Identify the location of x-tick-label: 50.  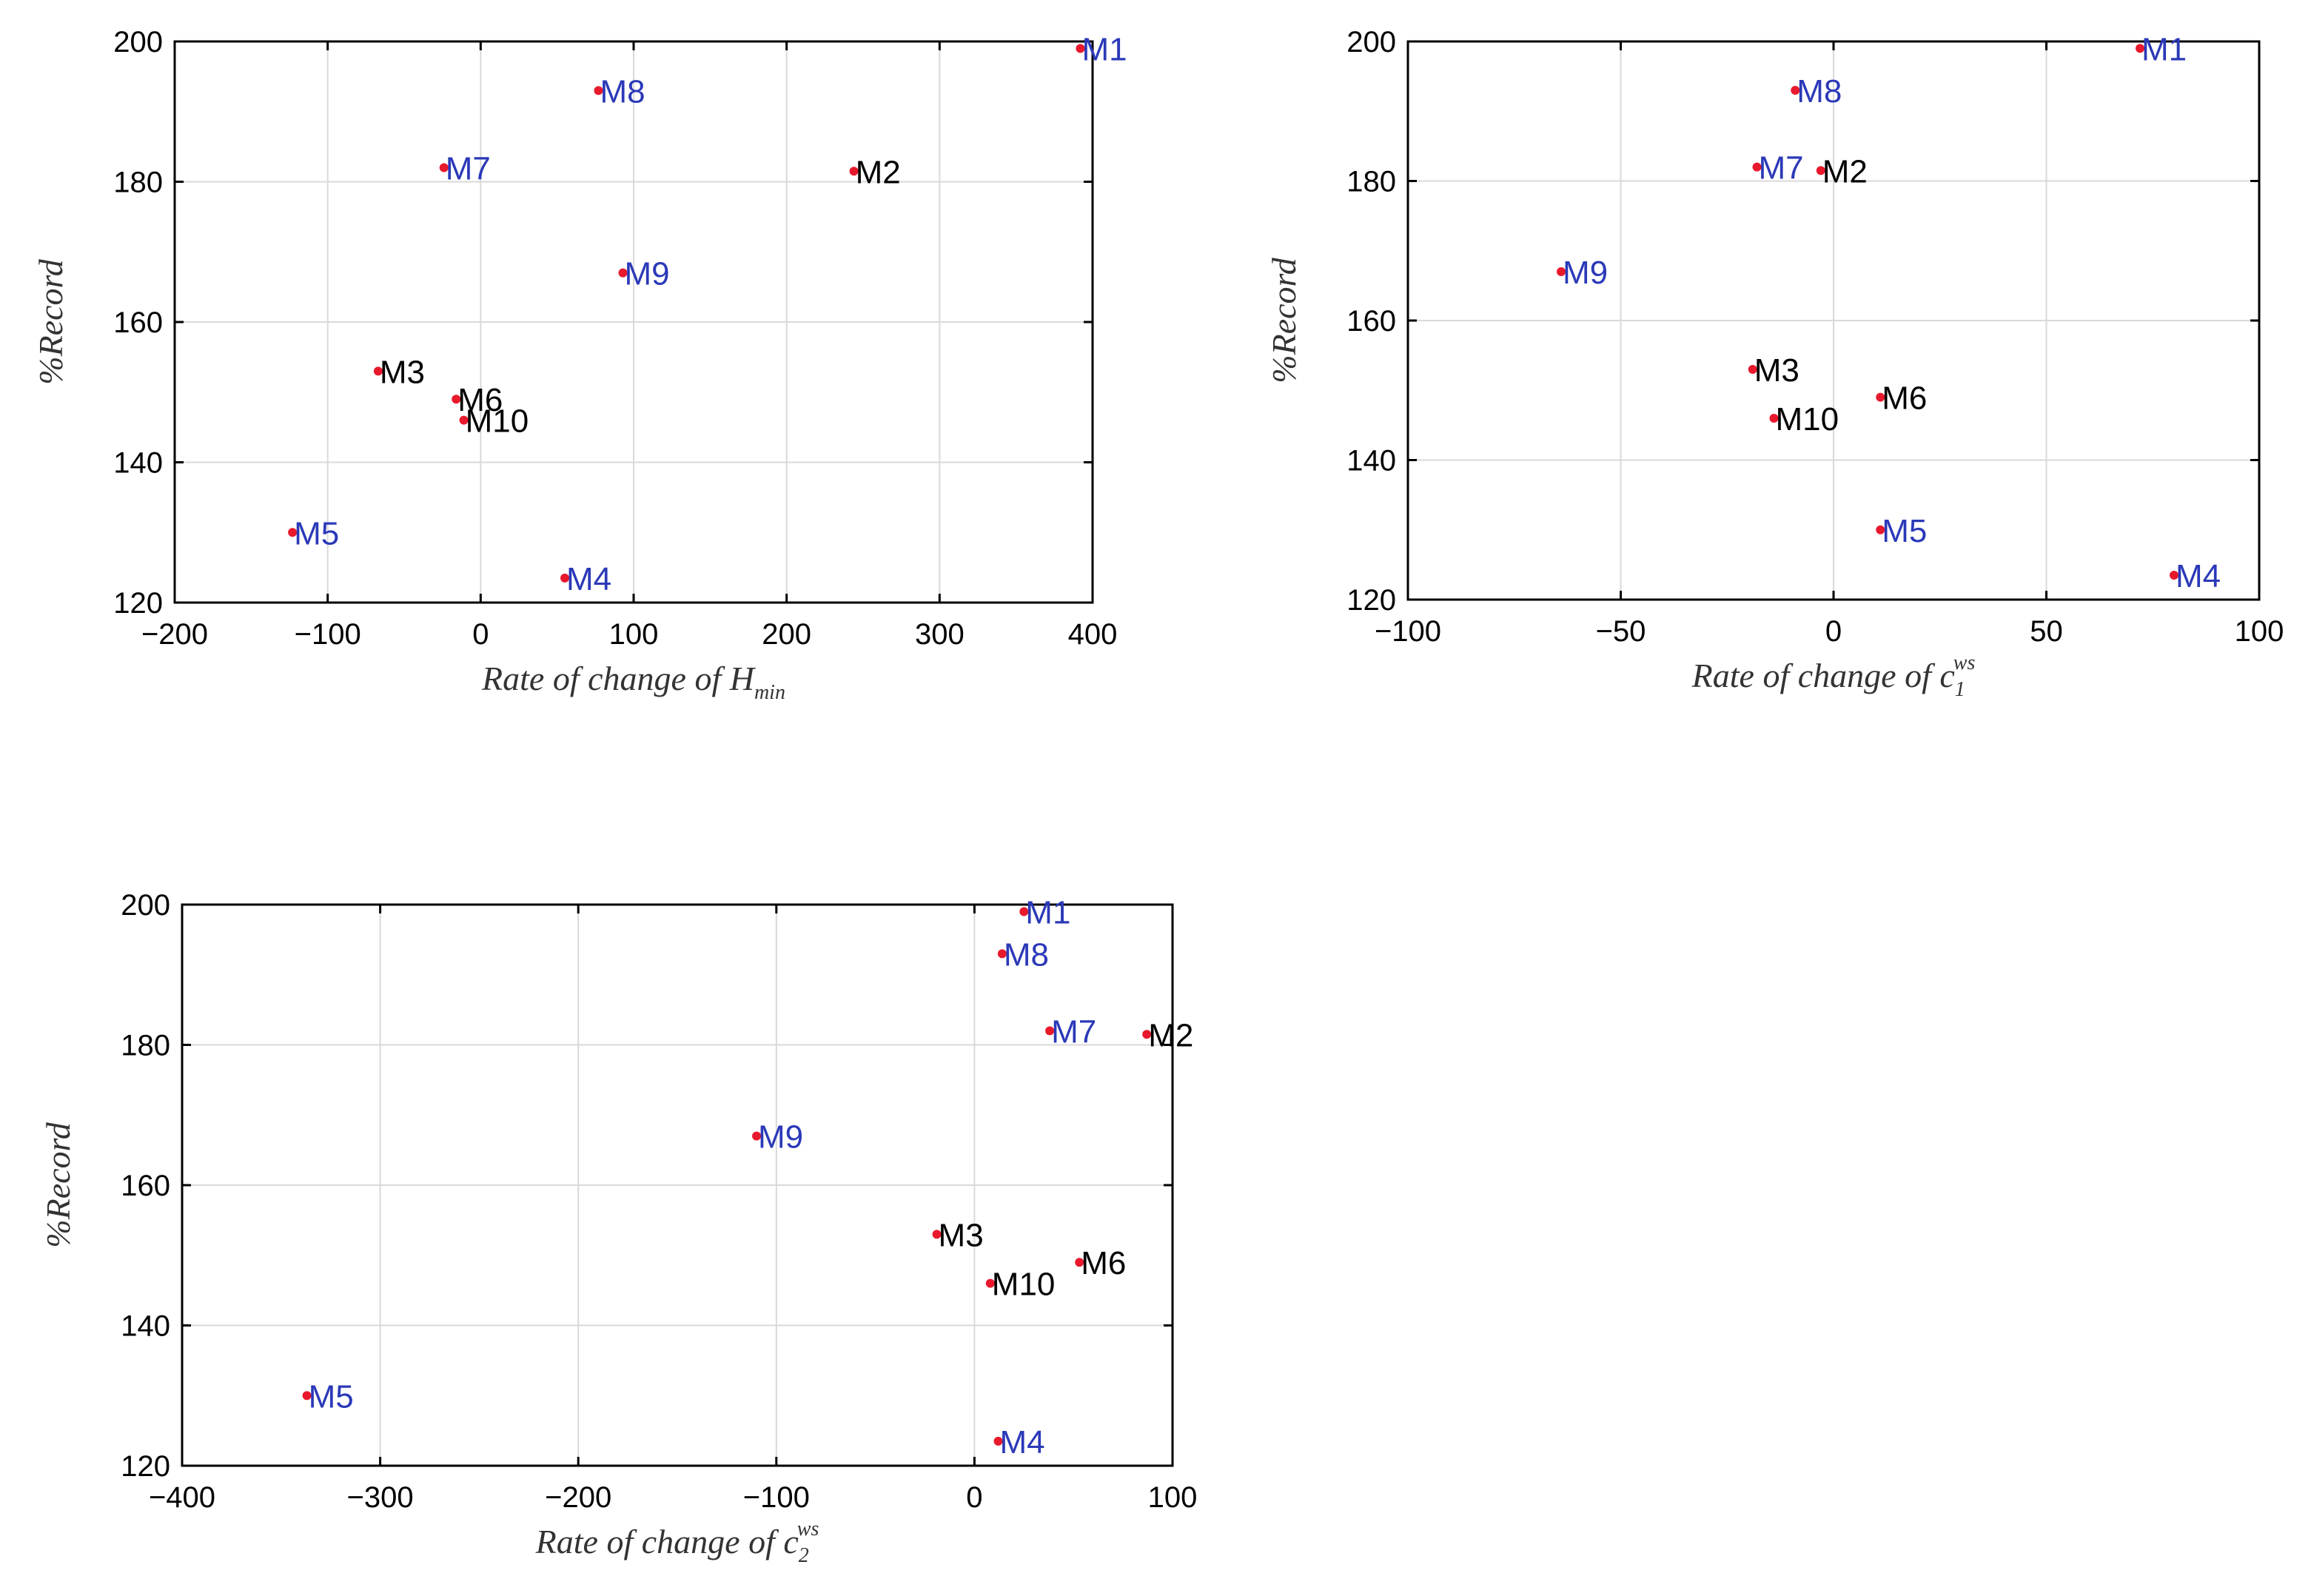
(2047, 631).